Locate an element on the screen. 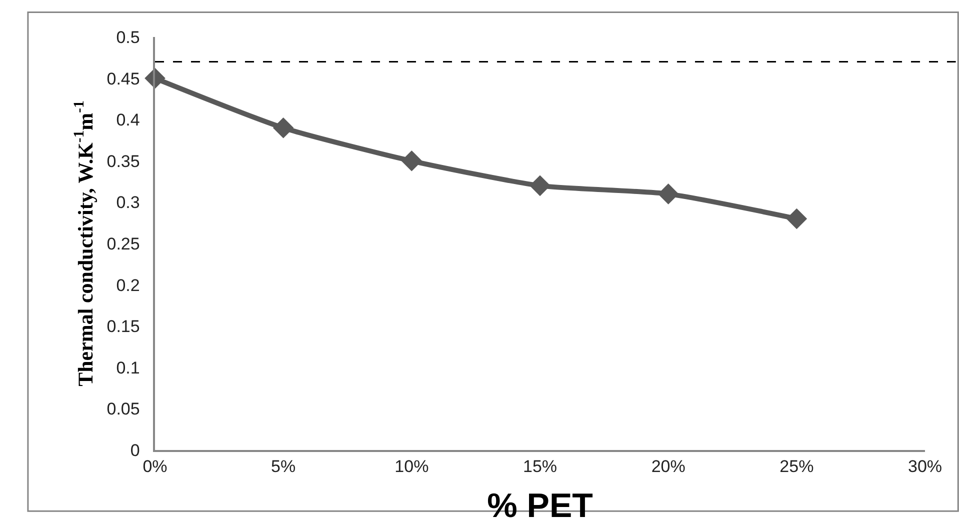  x-axis-title: % PET is located at coordinates (540, 505).